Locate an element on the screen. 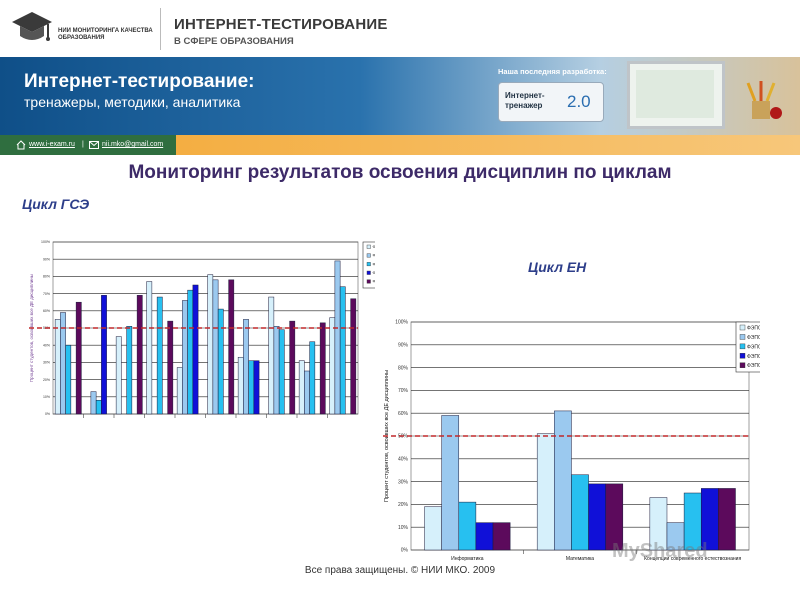 The image size is (800, 600). monitor-screen is located at coordinates (675, 94).